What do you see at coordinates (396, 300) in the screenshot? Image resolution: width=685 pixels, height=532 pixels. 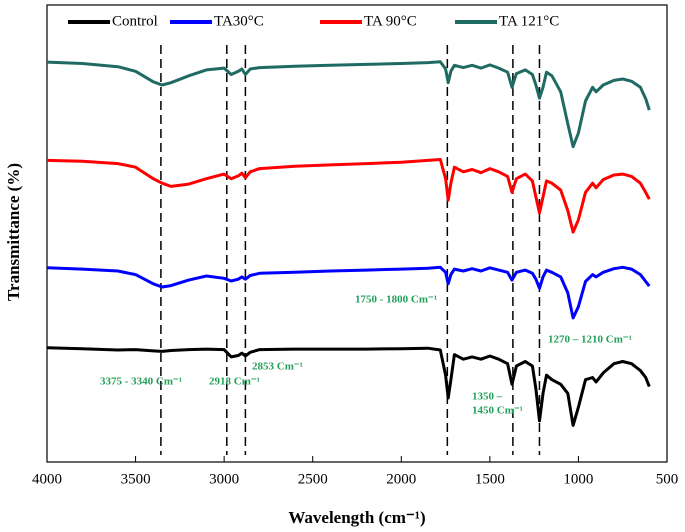 I see `annotation: 1750 - 1800 Cm⁻¹` at bounding box center [396, 300].